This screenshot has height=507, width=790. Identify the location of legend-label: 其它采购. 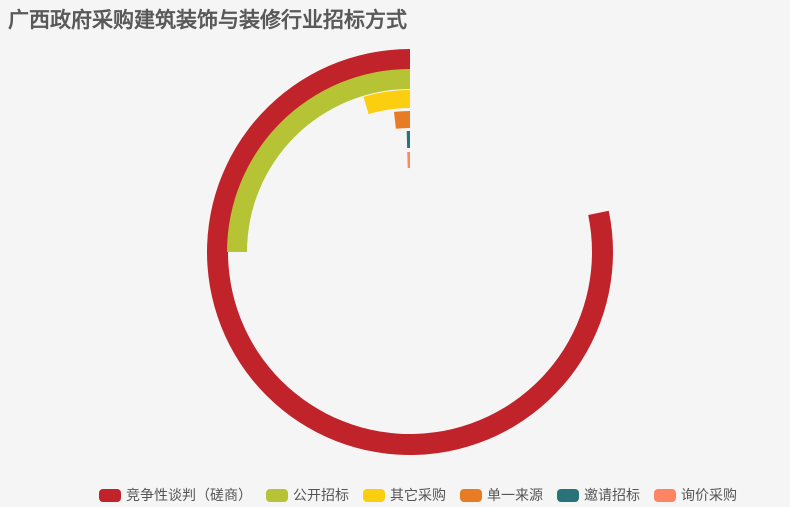
(418, 496).